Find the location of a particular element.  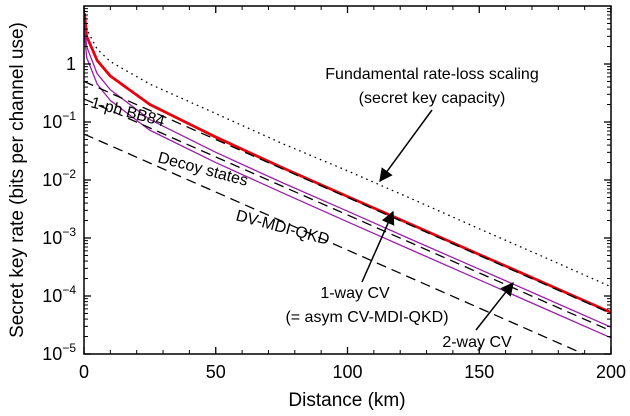

x-axis-label: Distance (km) is located at coordinates (346, 400).